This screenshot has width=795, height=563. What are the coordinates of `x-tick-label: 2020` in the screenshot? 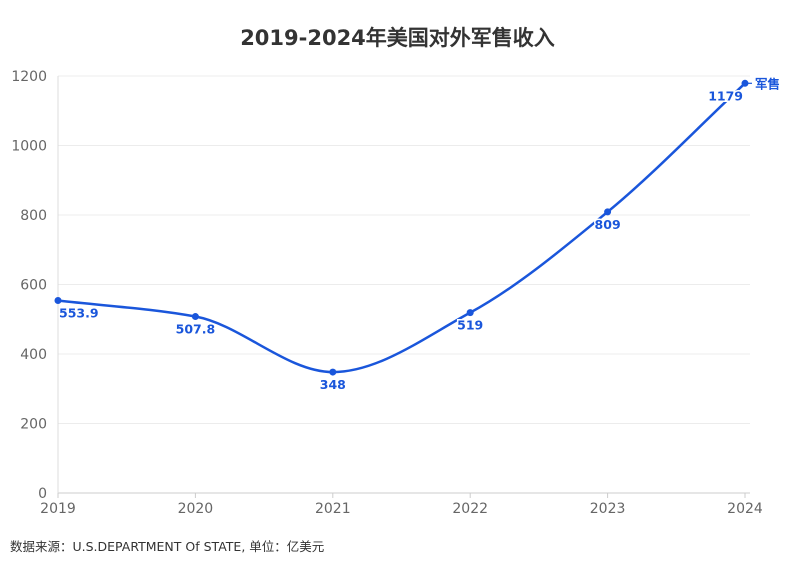 It's located at (196, 509).